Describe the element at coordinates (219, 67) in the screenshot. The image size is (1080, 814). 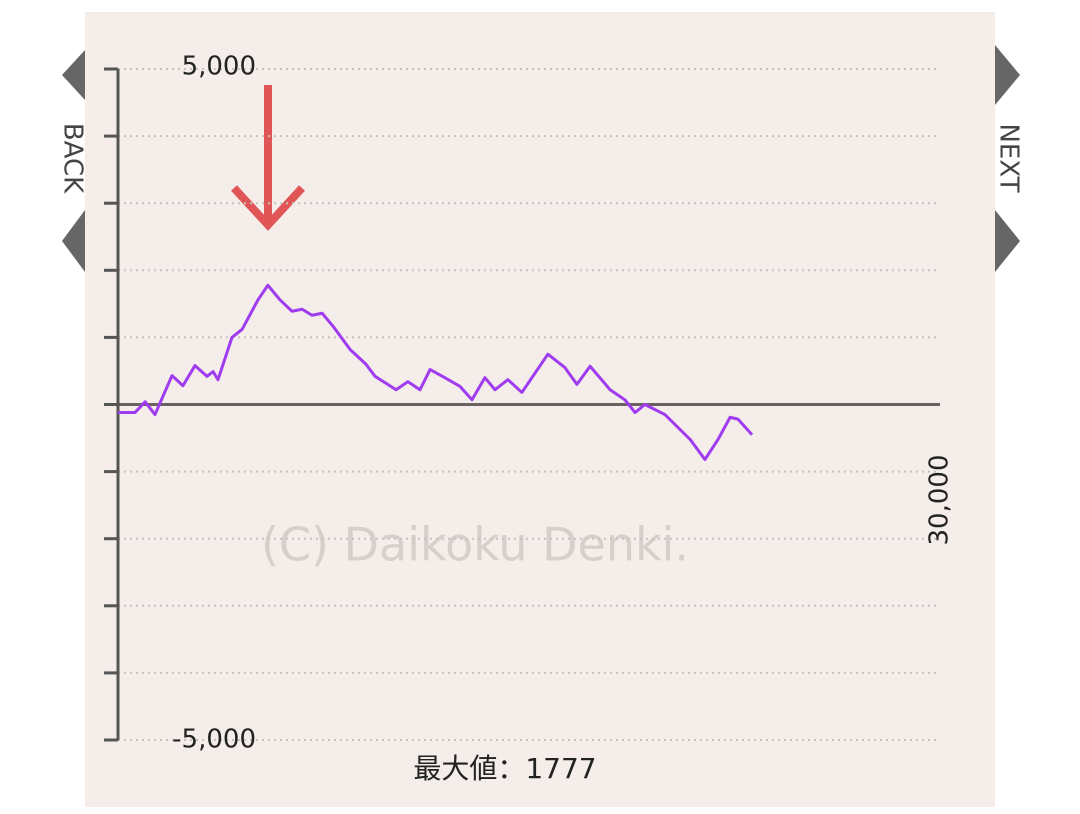
I see `y-tick-label: 5,000` at that location.